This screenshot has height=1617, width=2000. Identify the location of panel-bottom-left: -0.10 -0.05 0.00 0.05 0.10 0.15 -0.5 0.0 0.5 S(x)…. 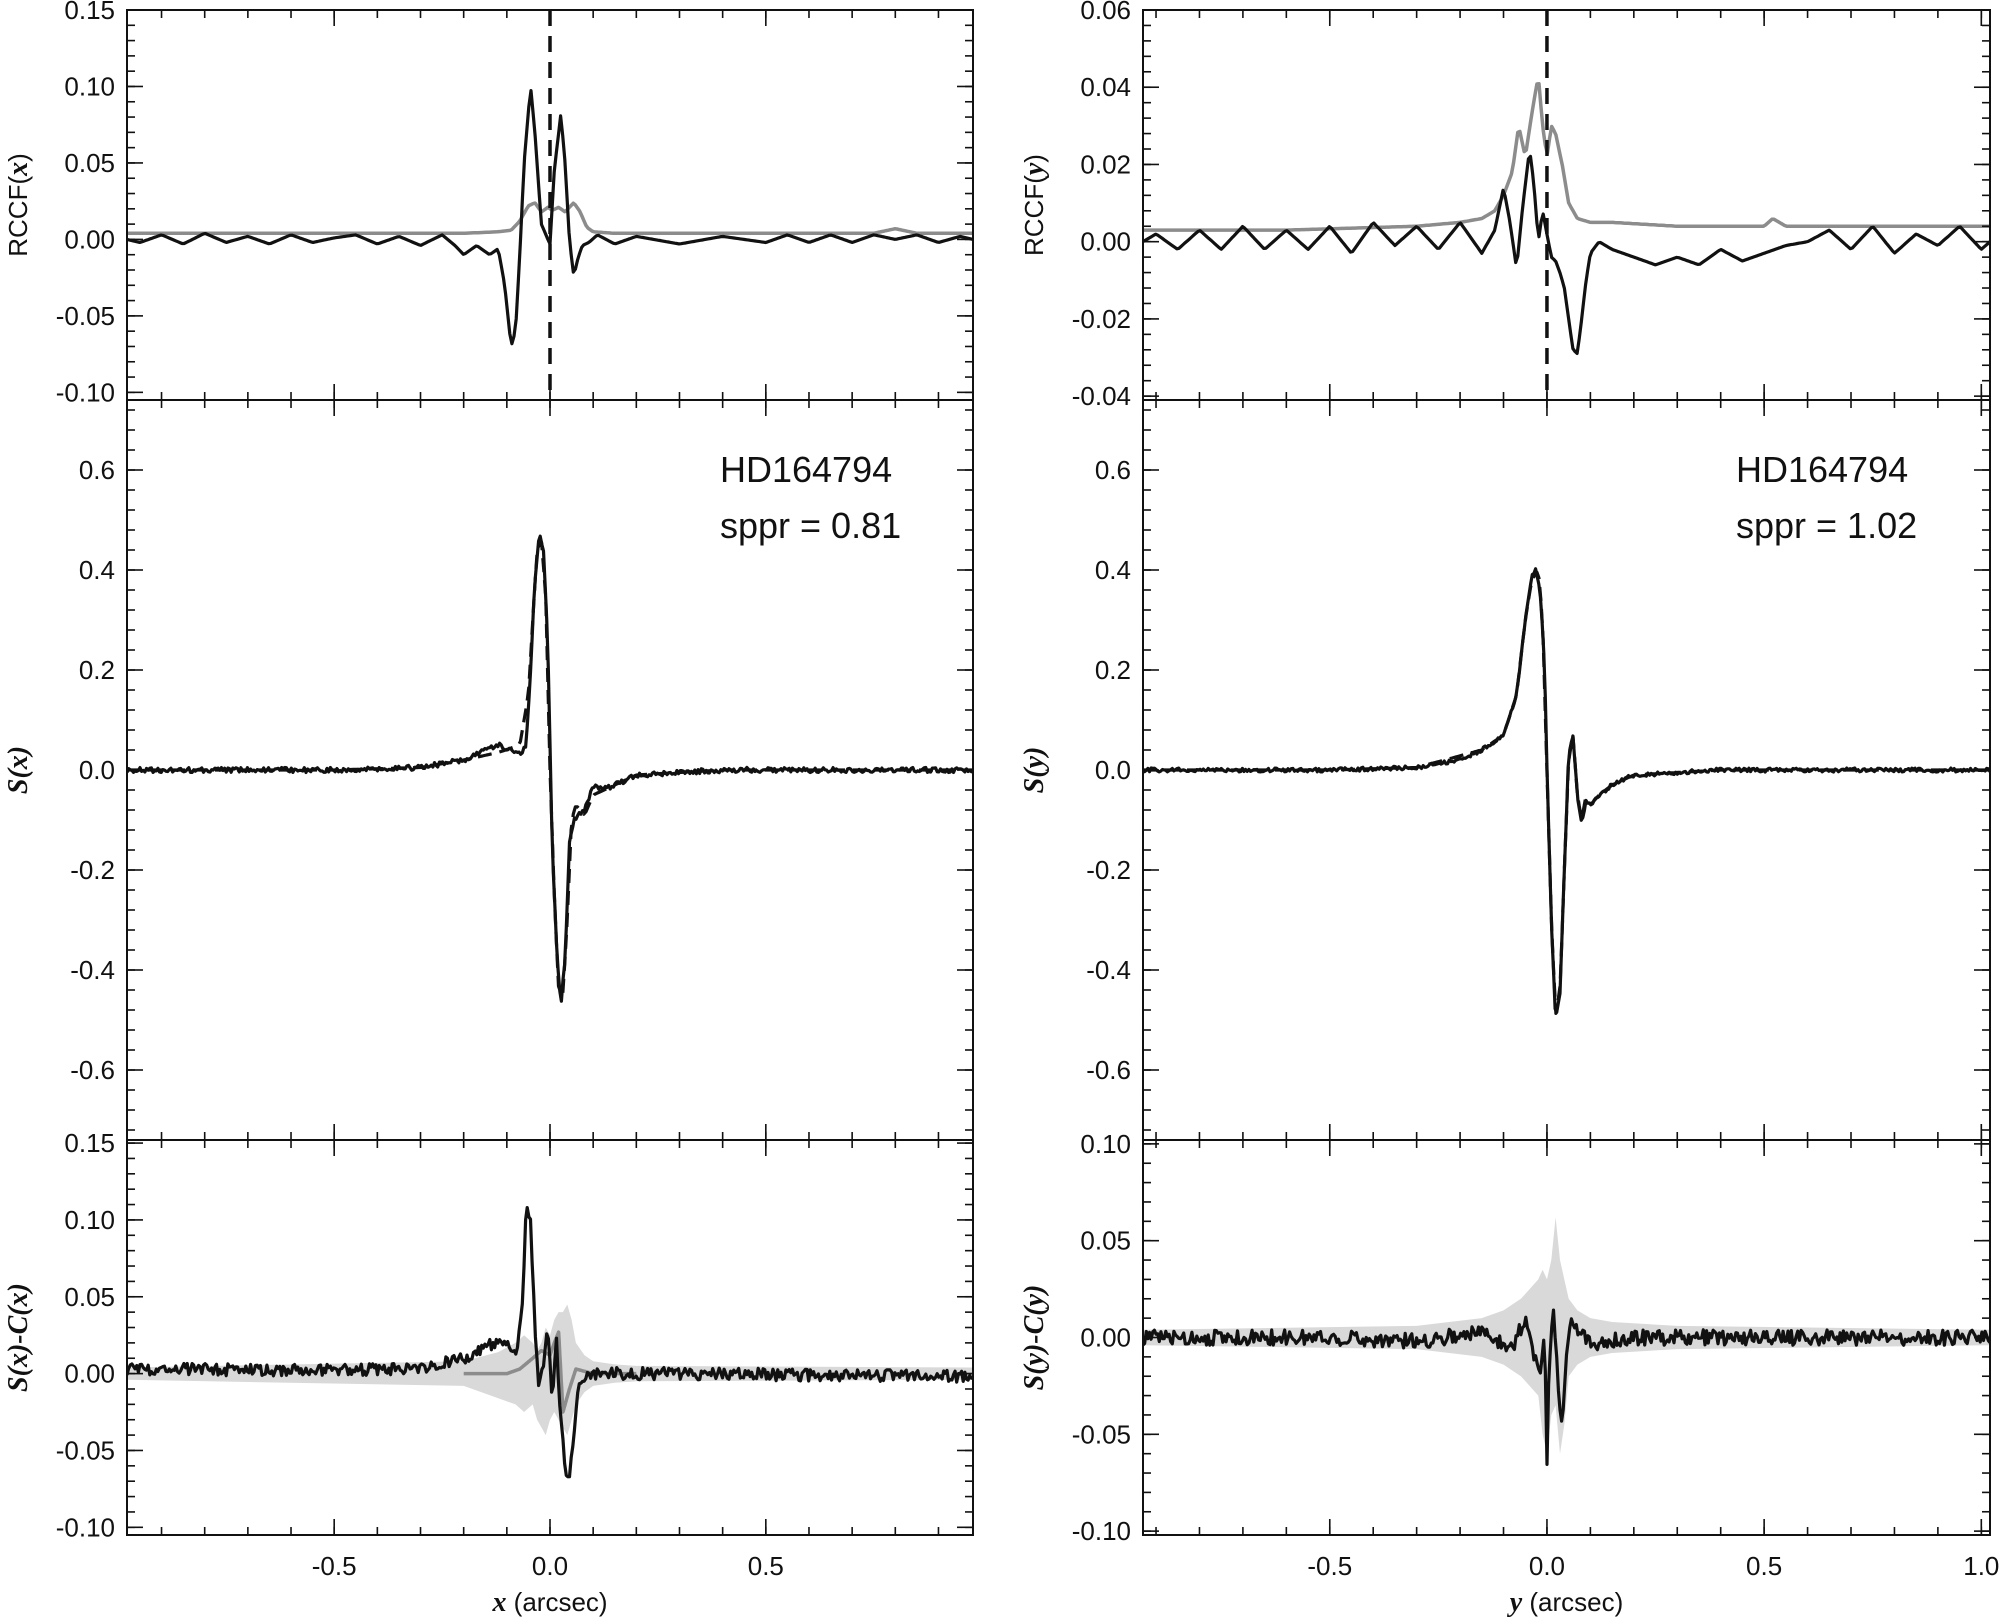
(488, 1372).